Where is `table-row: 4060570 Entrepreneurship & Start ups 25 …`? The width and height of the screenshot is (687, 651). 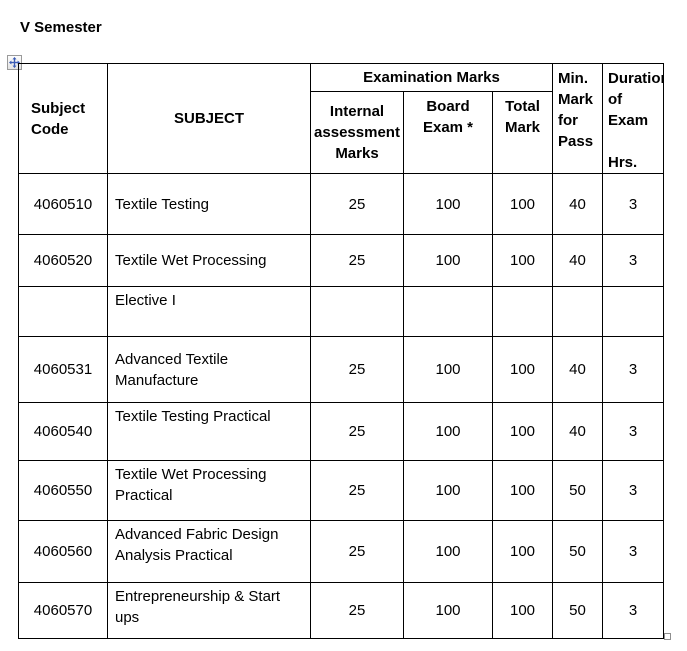 table-row: 4060570 Entrepreneurship & Start ups 25 … is located at coordinates (341, 610).